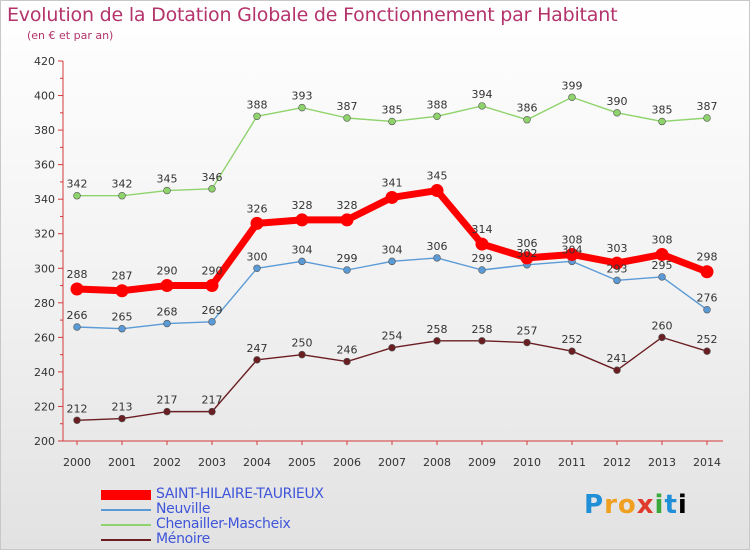 The image size is (750, 550). What do you see at coordinates (167, 462) in the screenshot?
I see `x-tick-label: 2002` at bounding box center [167, 462].